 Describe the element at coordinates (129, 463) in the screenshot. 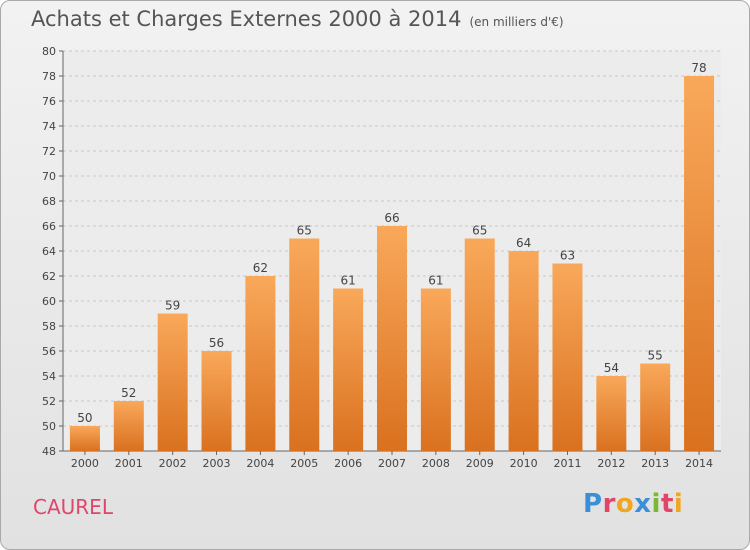

I see `x-tick-label: 2001` at that location.